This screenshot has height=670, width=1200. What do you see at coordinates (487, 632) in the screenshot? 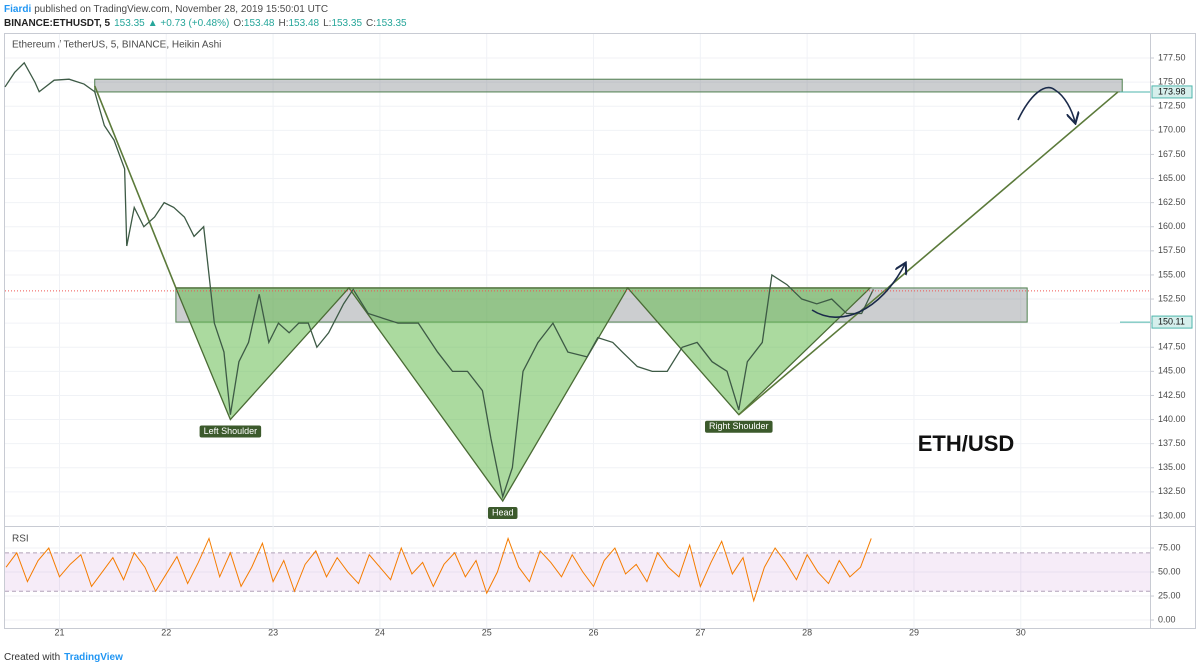
I see `x-tick-label: 25` at bounding box center [487, 632].